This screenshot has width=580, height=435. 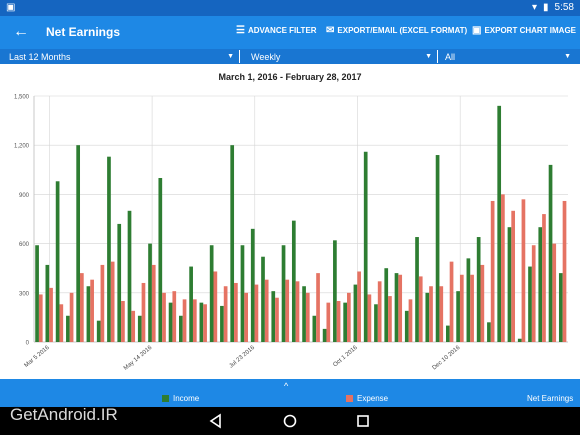 What do you see at coordinates (450, 56) in the screenshot?
I see `category-value: All` at bounding box center [450, 56].